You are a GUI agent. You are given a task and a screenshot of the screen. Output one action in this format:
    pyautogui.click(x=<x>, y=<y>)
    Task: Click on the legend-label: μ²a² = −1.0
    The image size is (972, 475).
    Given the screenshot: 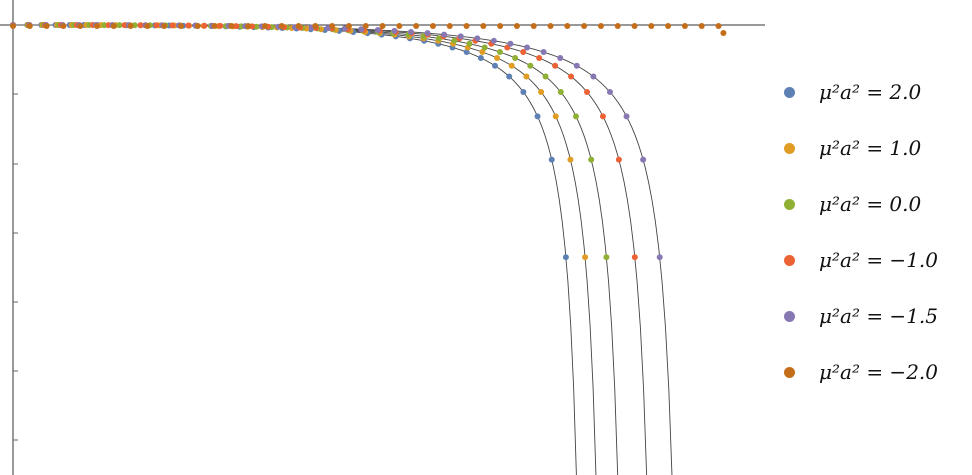 What is the action you would take?
    pyautogui.click(x=878, y=260)
    